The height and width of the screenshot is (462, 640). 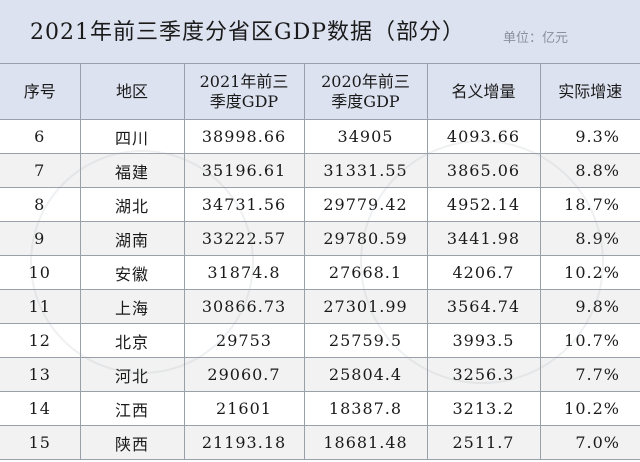 What do you see at coordinates (365, 136) in the screenshot?
I see `cell-gdp-2020: 34905` at bounding box center [365, 136].